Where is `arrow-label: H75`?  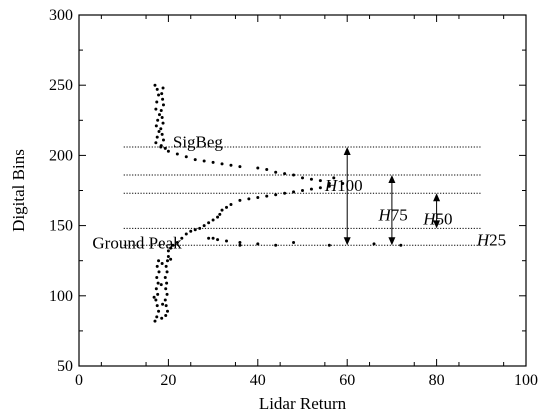 arrow-label: H75 is located at coordinates (392, 214).